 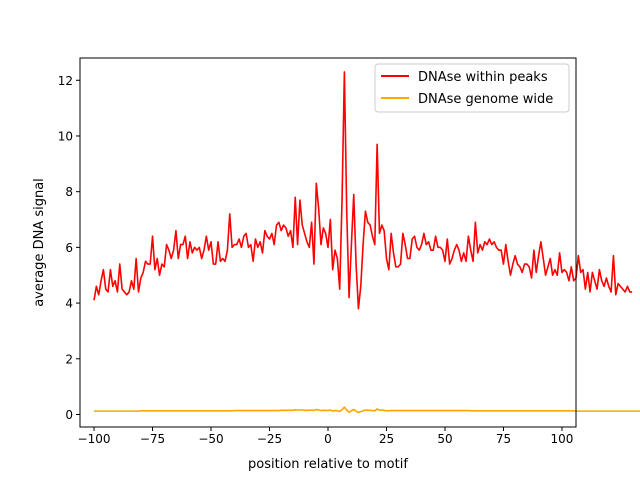 I want to click on y-tick-label: 0, so click(x=69, y=415).